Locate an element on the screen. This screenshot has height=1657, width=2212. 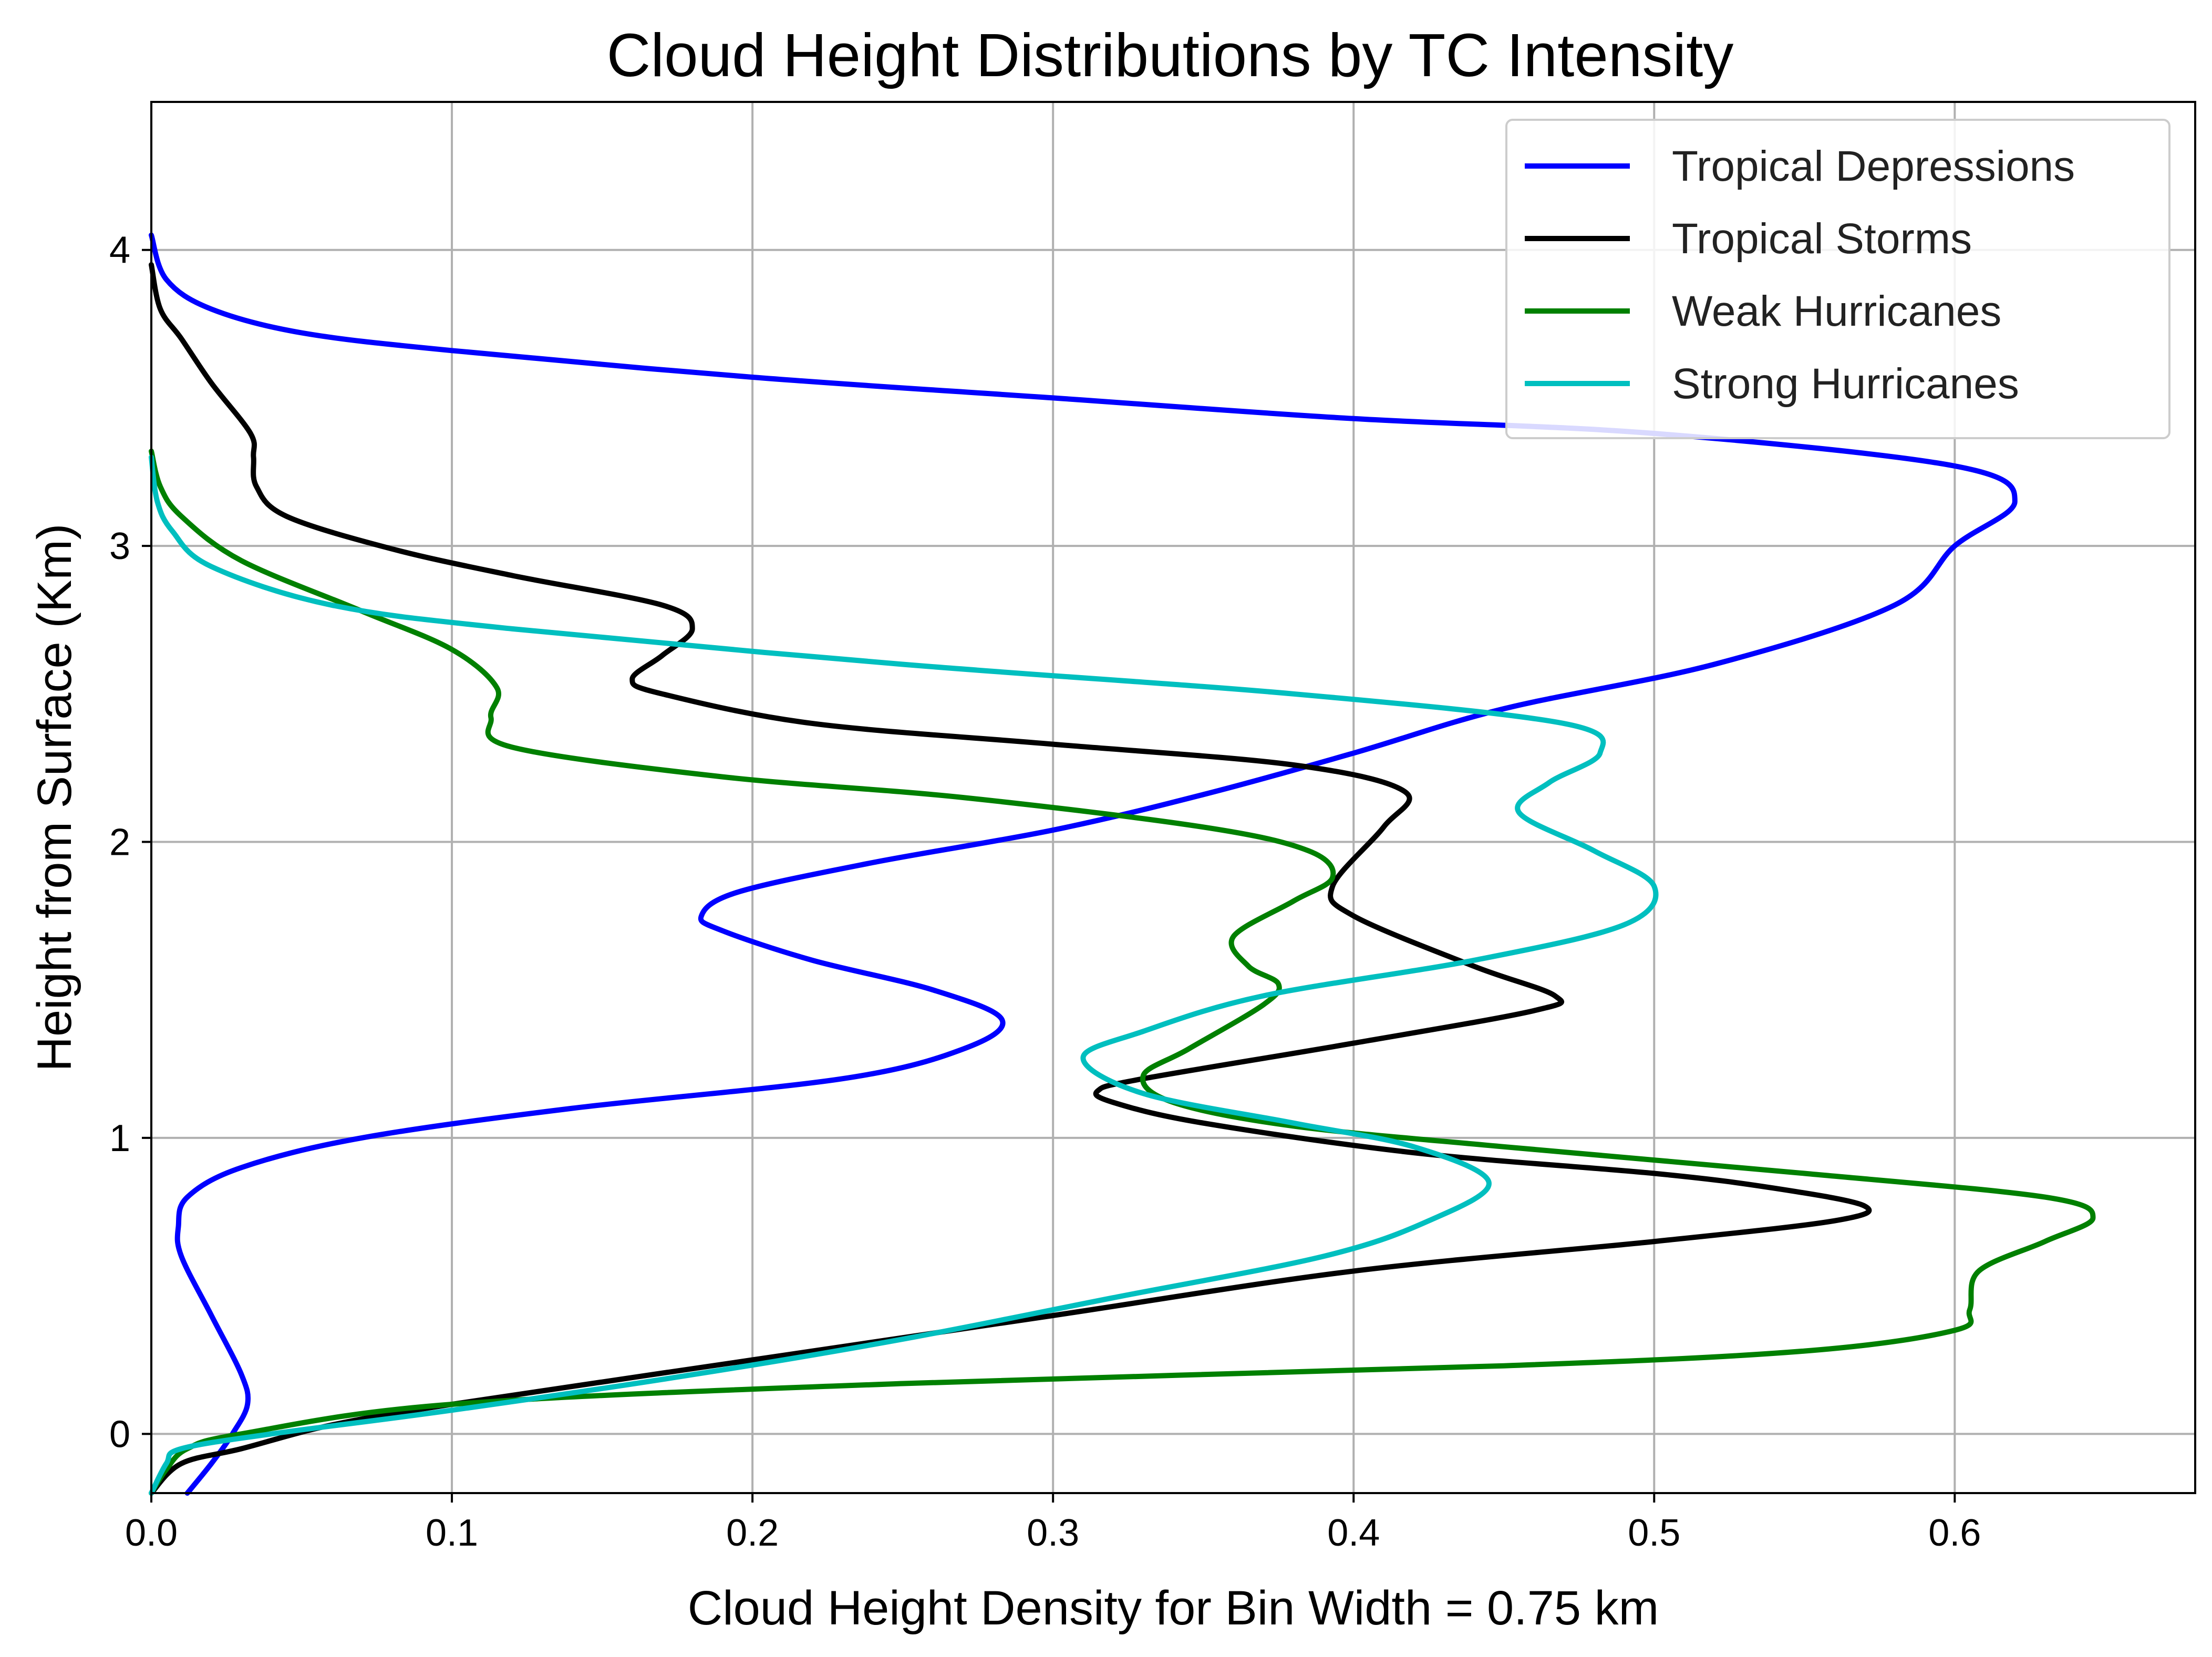
x-tick-label: 0.5 is located at coordinates (1654, 1533).